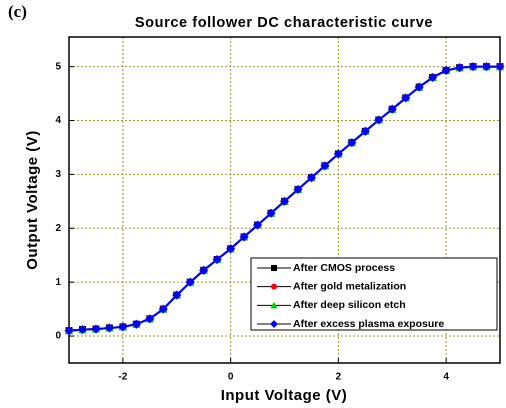 This screenshot has height=408, width=506. I want to click on legend-label: After deep silicon etch, so click(349, 305).